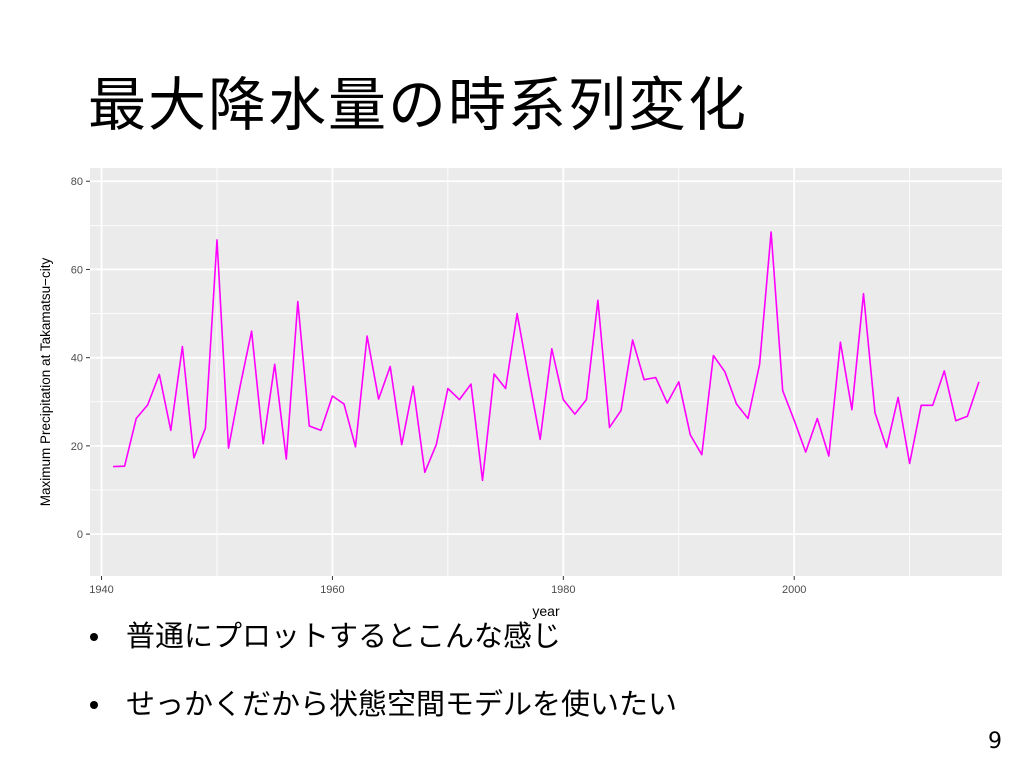 This screenshot has height=768, width=1024. What do you see at coordinates (995, 741) in the screenshot?
I see `page-number: 9` at bounding box center [995, 741].